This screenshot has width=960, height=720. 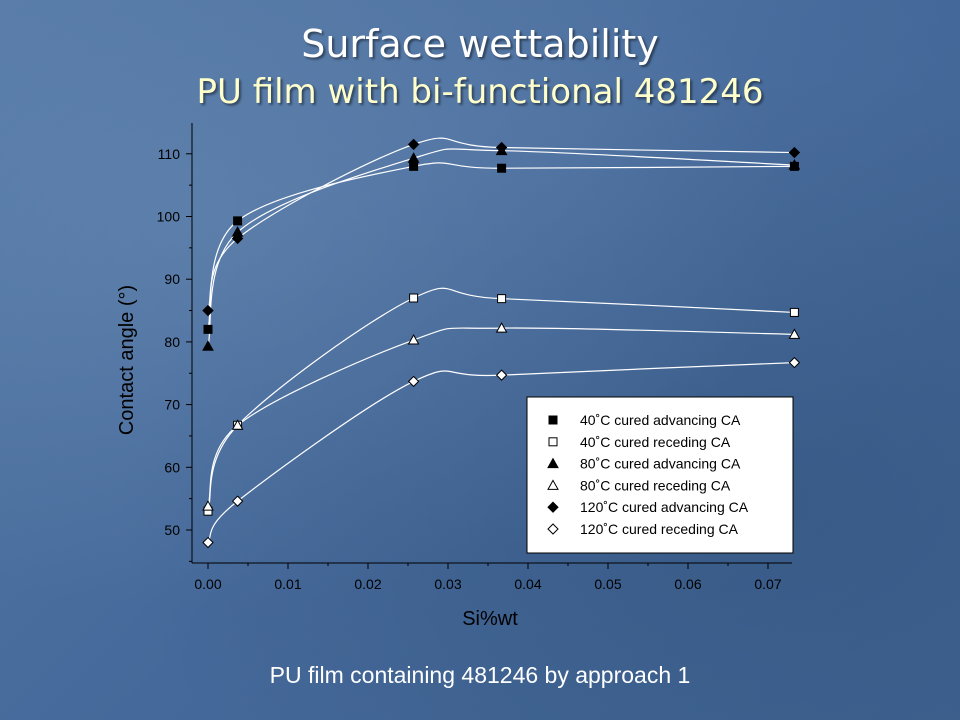 I want to click on slide-title: Surface wettability, so click(x=480, y=44).